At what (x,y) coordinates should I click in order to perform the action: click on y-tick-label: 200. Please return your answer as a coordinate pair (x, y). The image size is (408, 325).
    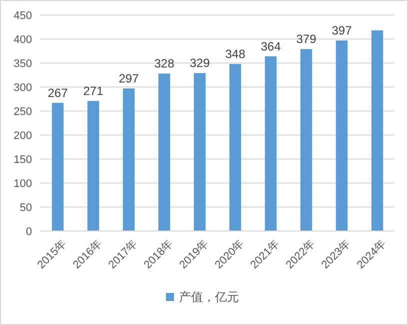
    Looking at the image, I should click on (23, 136).